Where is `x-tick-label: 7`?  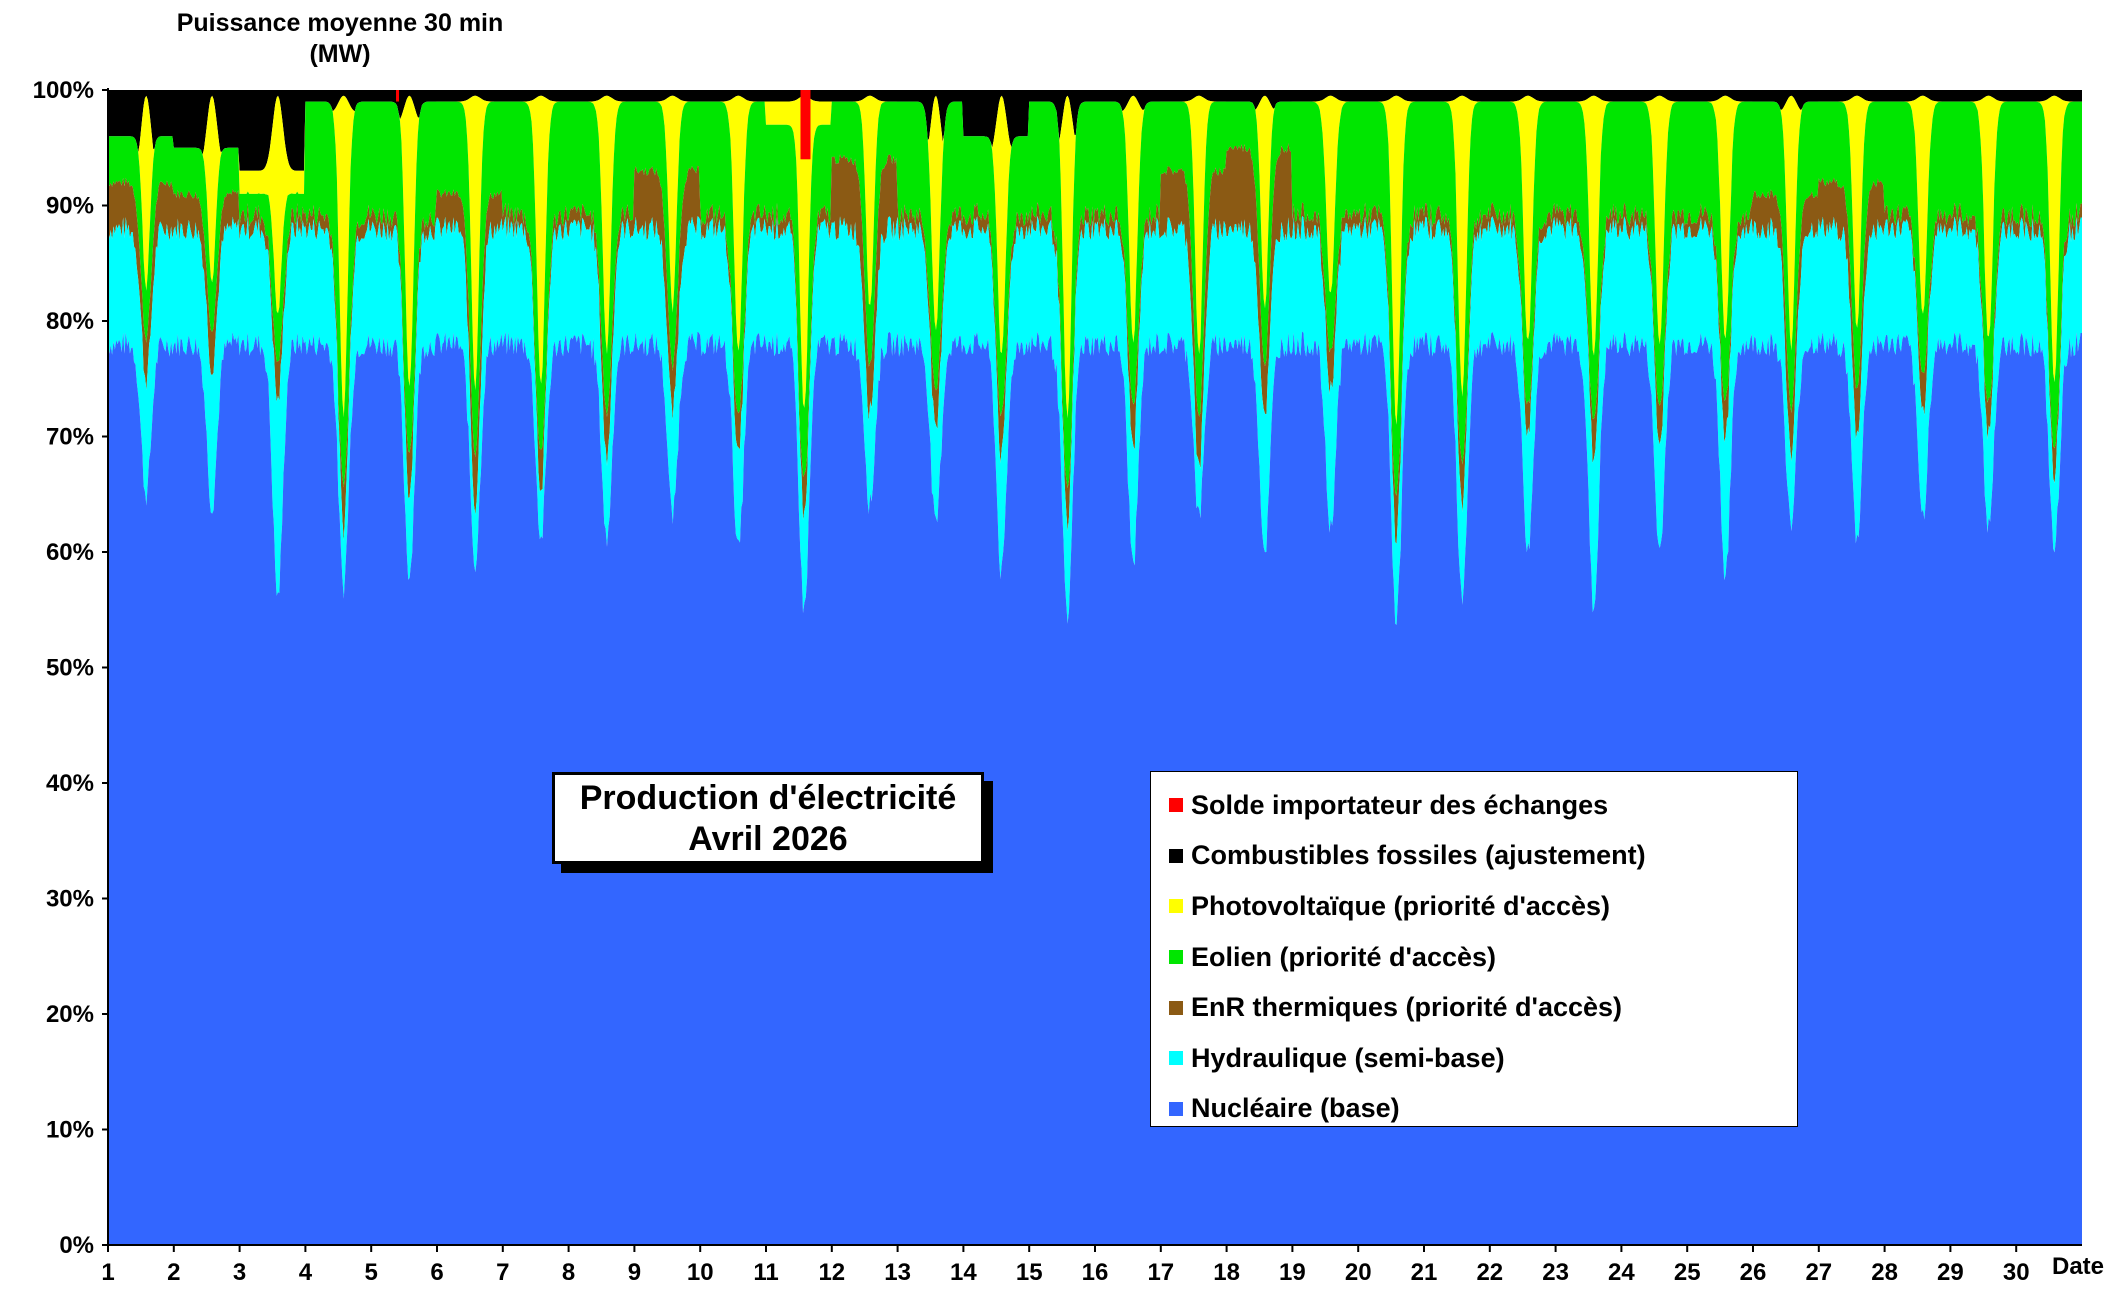
x-tick-label: 7 is located at coordinates (502, 1272).